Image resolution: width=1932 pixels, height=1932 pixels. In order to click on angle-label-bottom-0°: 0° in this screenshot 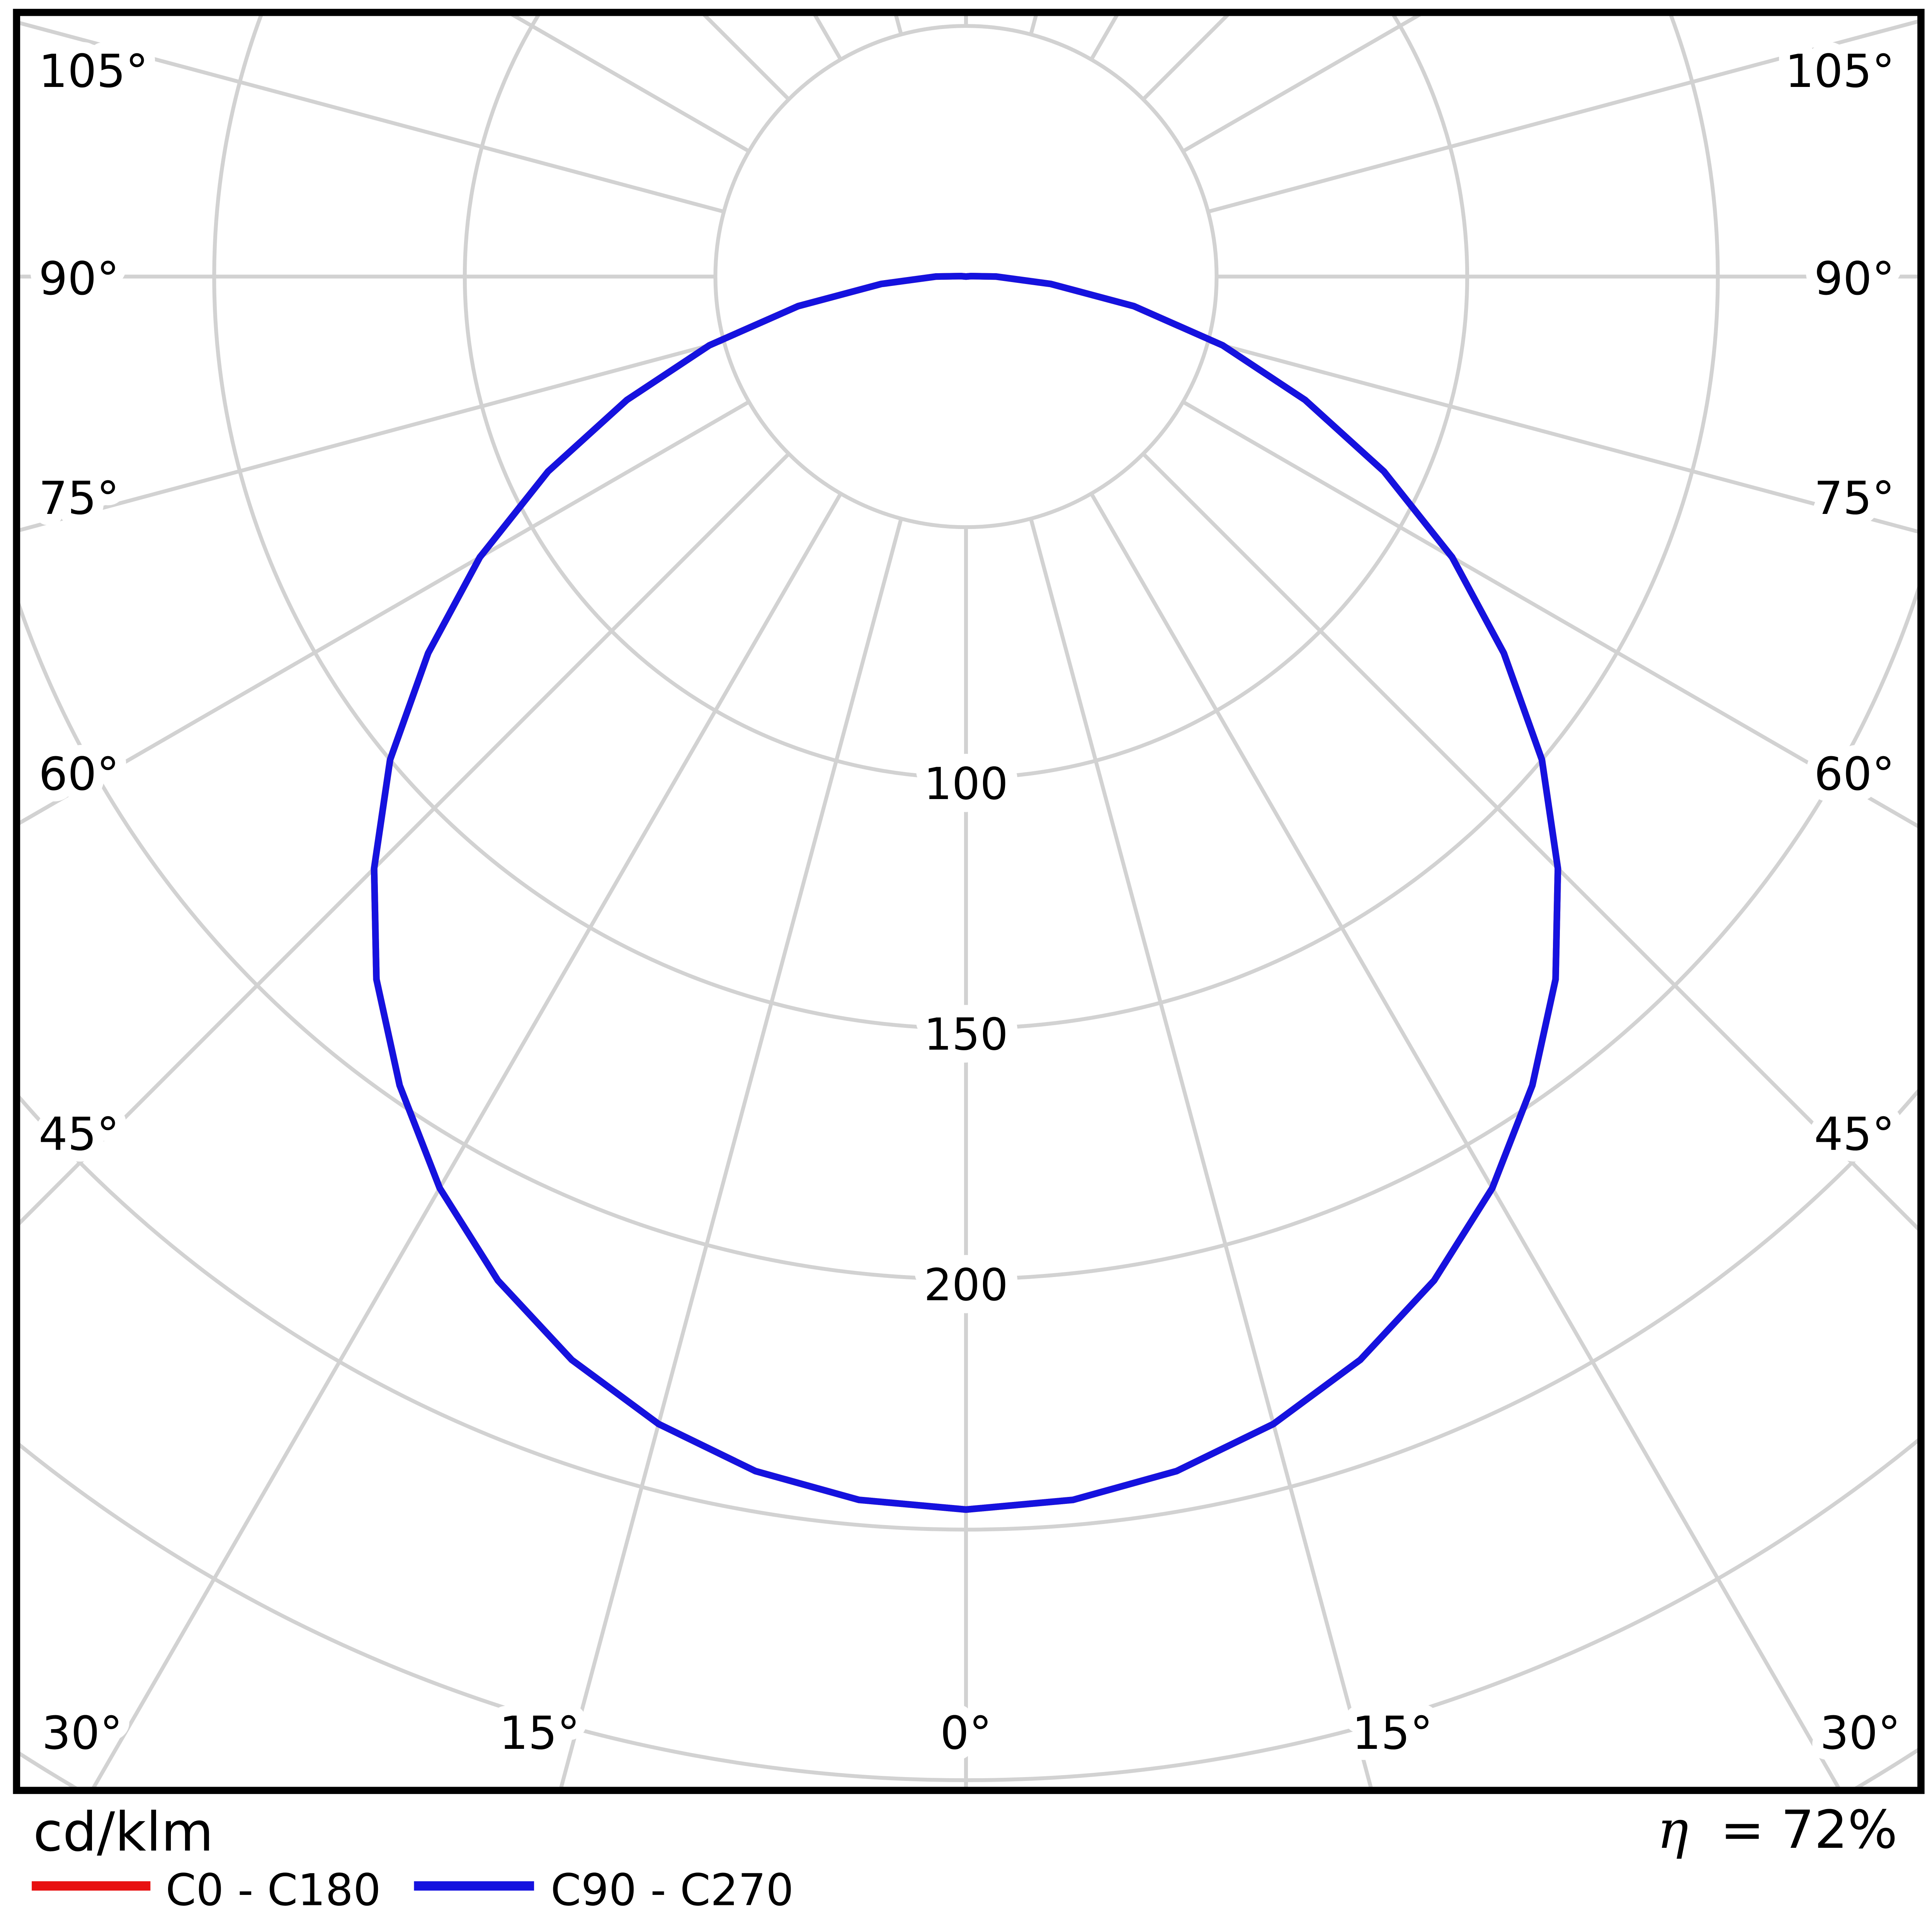, I will do `click(966, 1733)`.